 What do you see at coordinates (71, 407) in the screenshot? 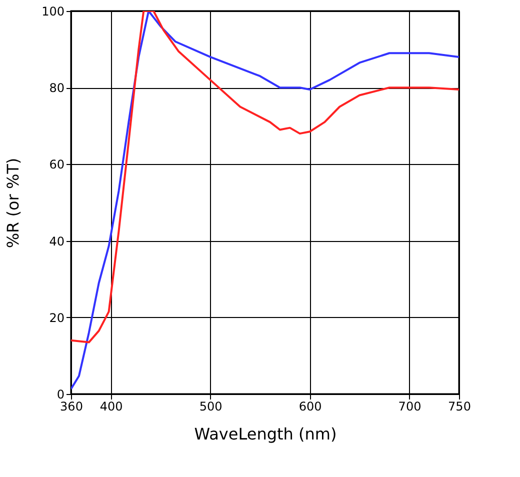
I see `x-tick-label: 360` at bounding box center [71, 407].